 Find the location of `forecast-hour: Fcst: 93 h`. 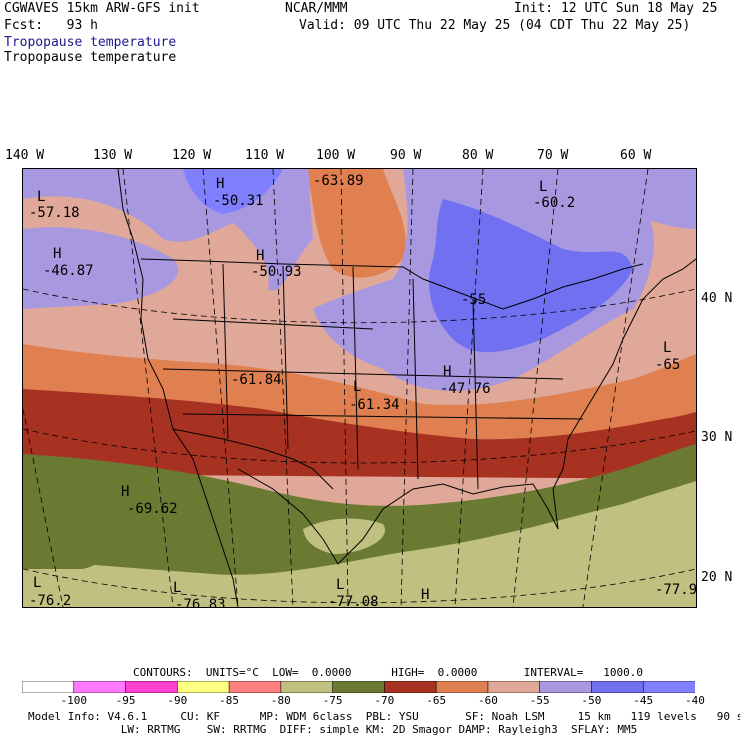

forecast-hour: Fcst: 93 h is located at coordinates (51, 25).